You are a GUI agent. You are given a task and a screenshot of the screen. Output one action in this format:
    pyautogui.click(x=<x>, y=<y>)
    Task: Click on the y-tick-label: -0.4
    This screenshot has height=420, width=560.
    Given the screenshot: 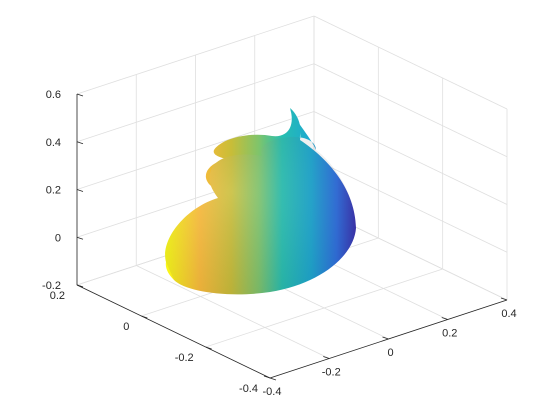 What is the action you would take?
    pyautogui.click(x=248, y=389)
    